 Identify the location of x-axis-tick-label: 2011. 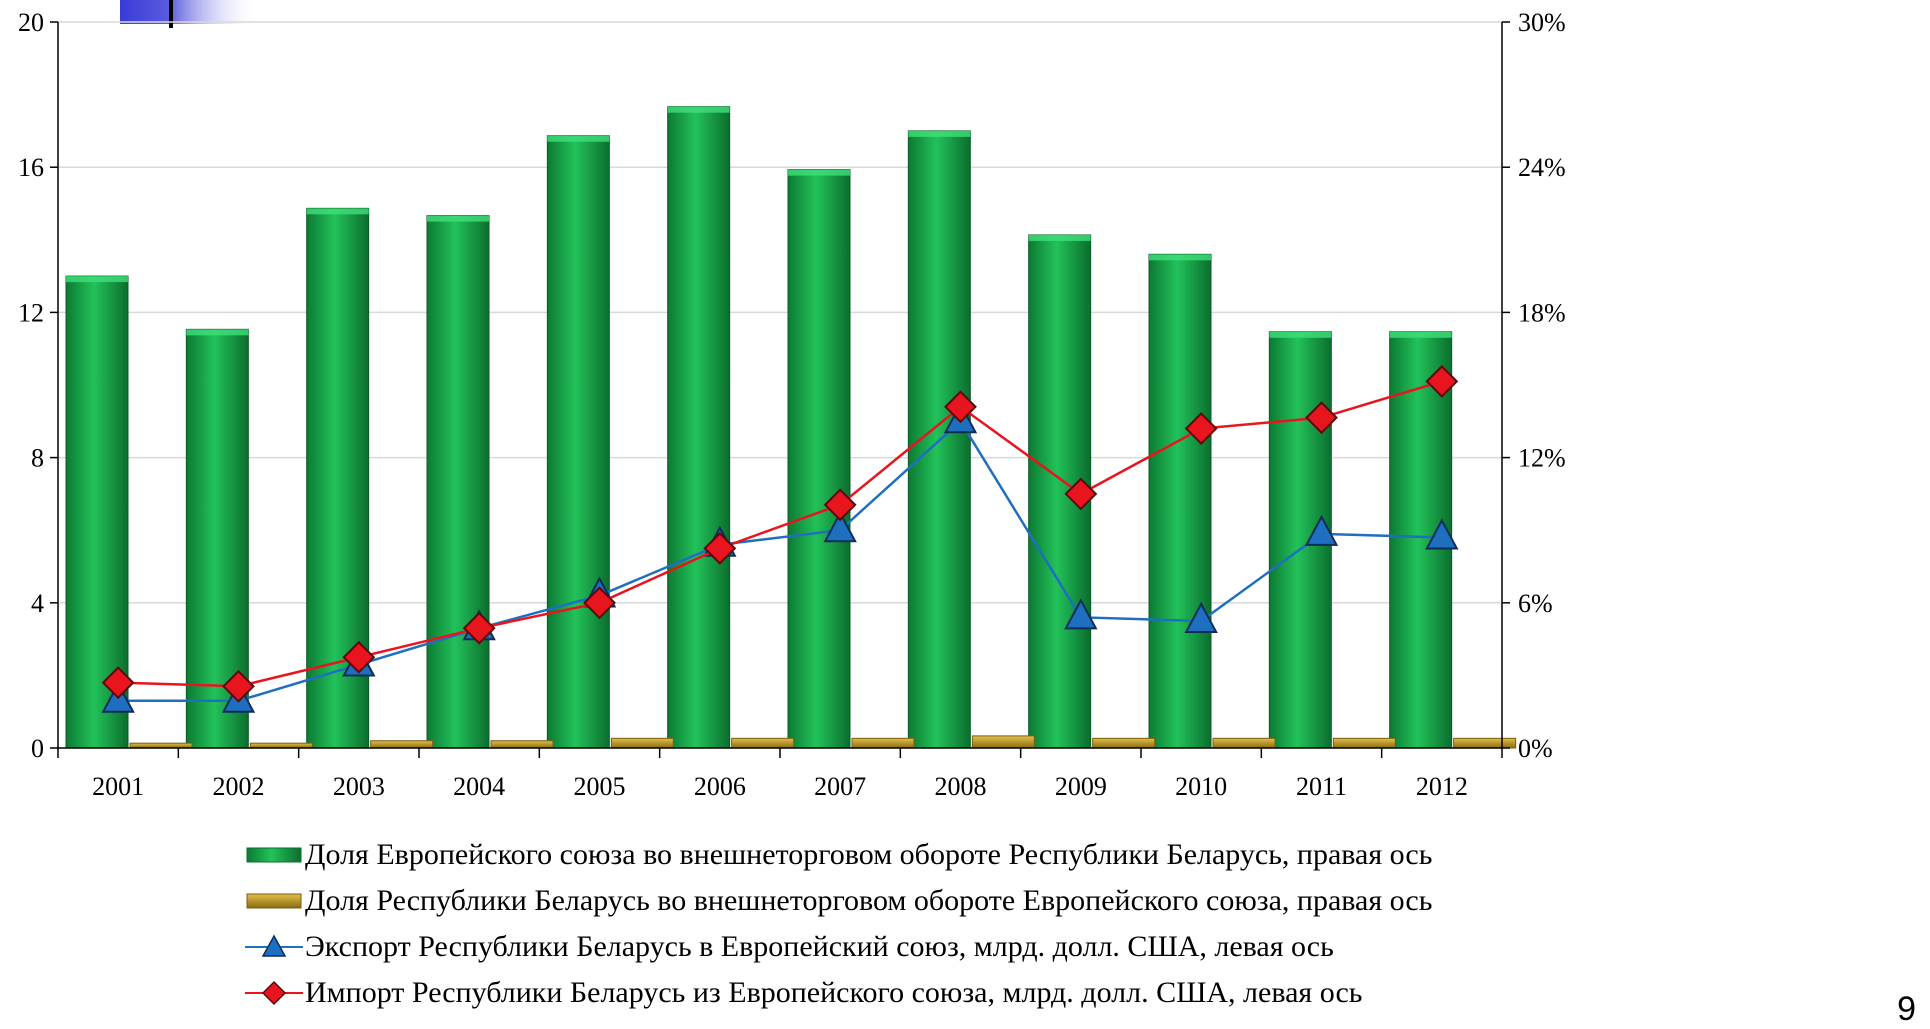
(1321, 786).